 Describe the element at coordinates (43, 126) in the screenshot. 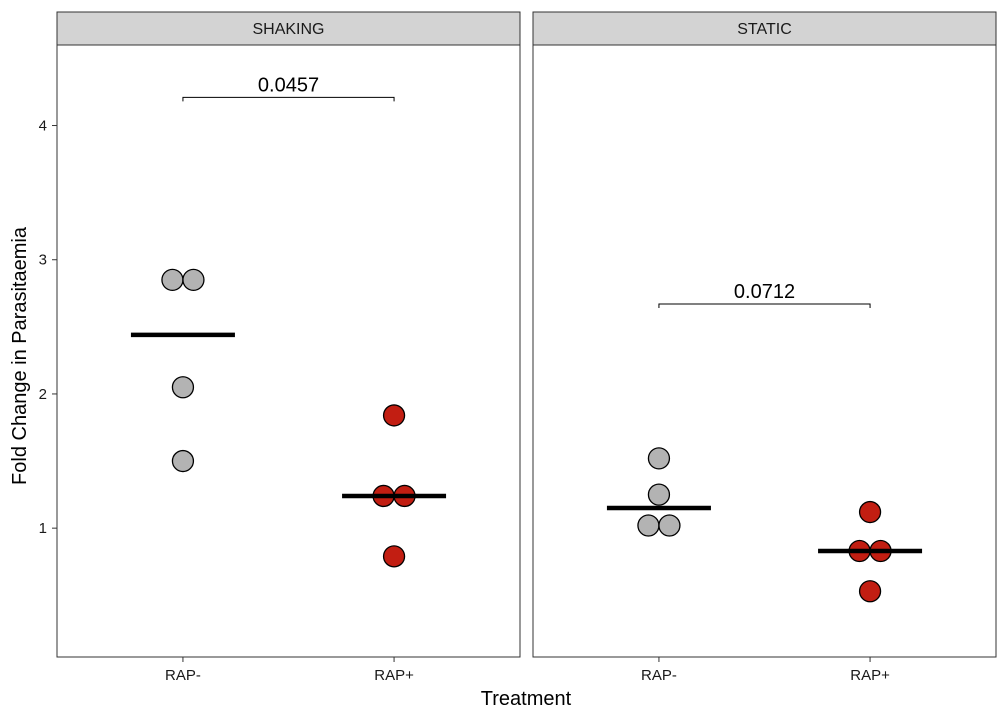

I see `y-tick-label: 4` at that location.